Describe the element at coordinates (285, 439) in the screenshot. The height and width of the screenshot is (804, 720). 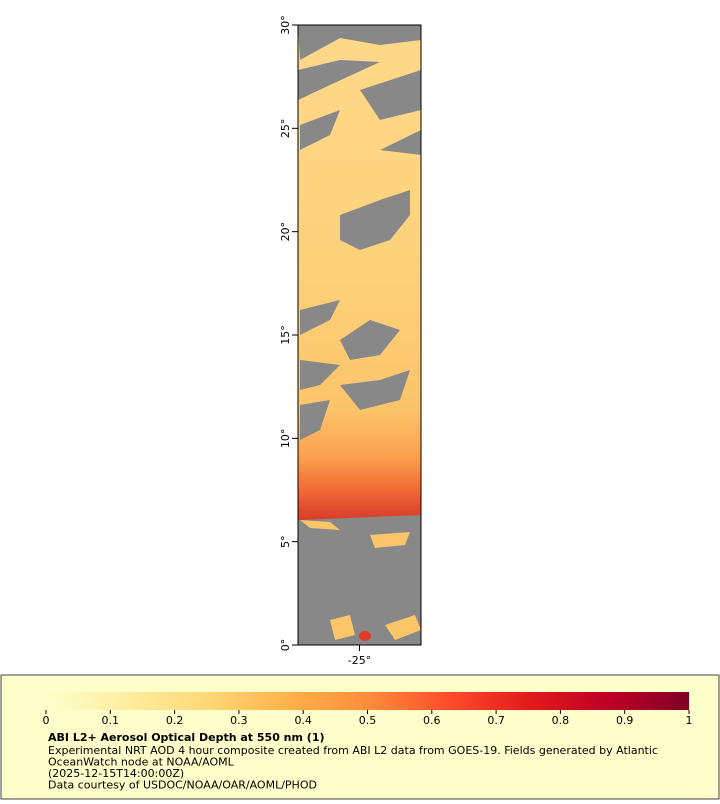
I see `lat-tick-label: 10°` at that location.